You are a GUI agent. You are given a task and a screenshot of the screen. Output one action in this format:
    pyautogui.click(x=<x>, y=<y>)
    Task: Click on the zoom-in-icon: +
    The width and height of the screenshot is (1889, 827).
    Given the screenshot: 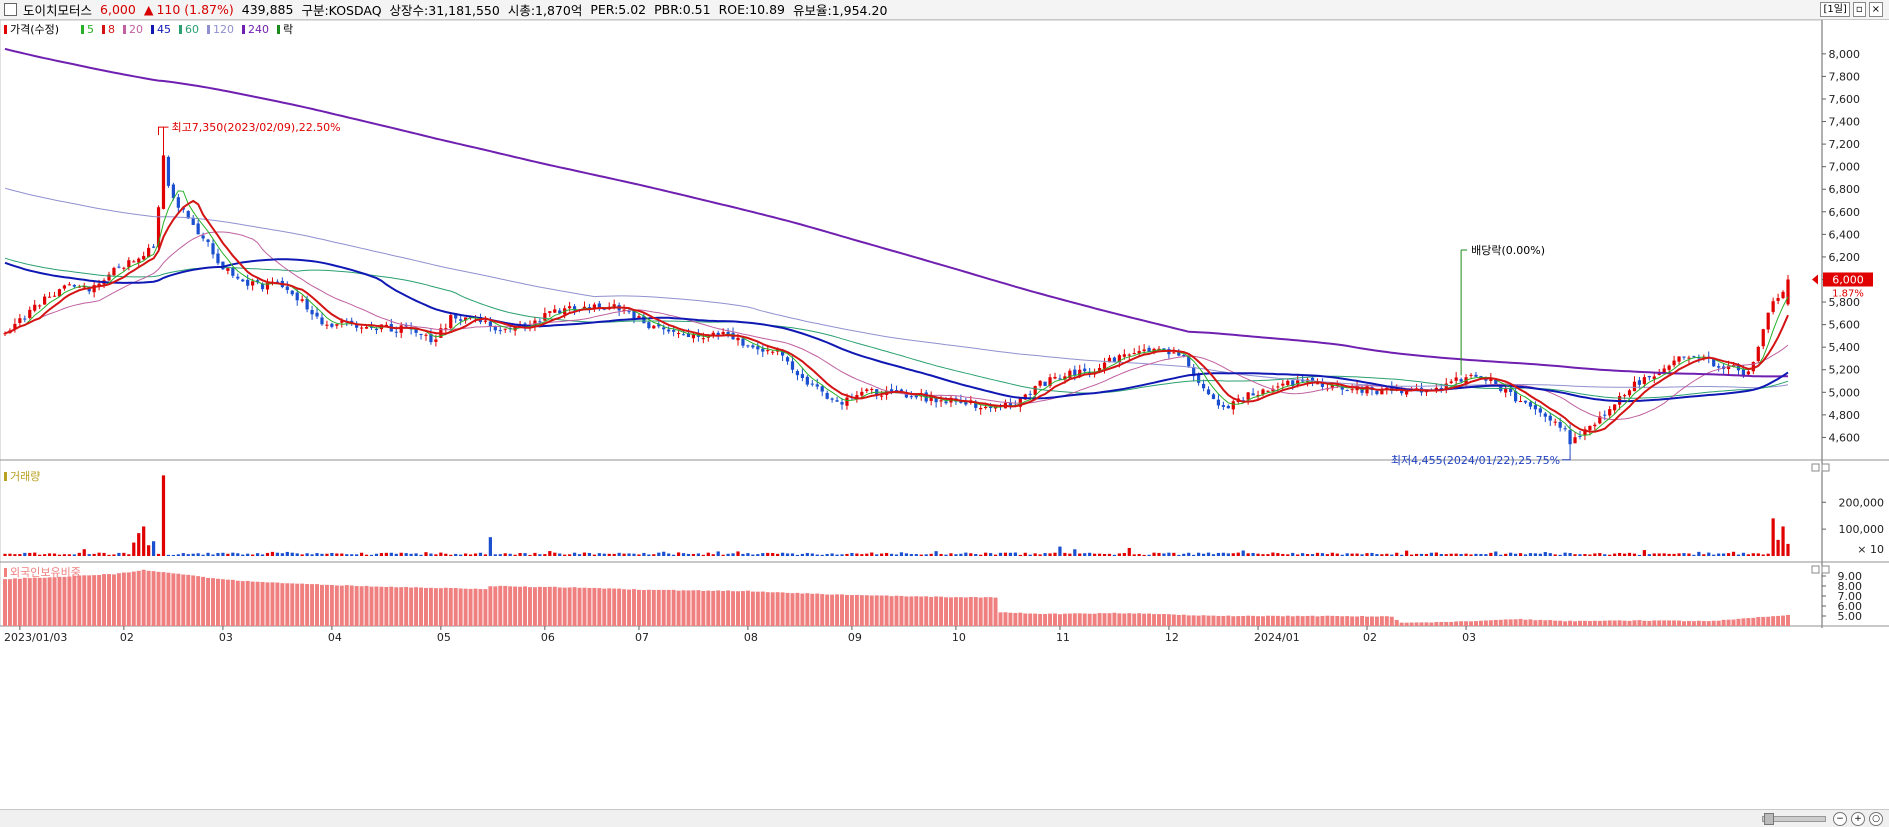 What is the action you would take?
    pyautogui.click(x=1858, y=819)
    